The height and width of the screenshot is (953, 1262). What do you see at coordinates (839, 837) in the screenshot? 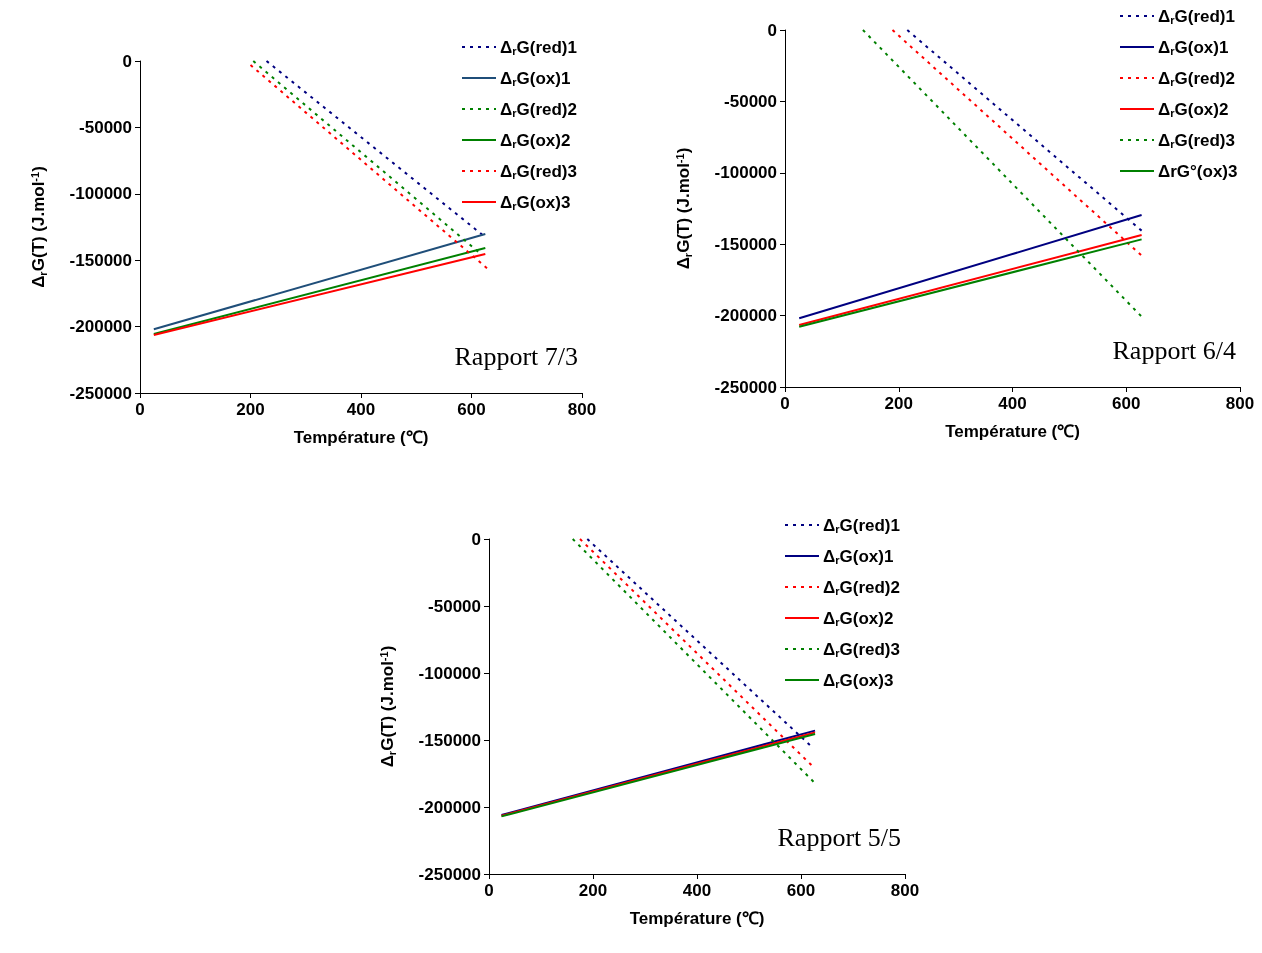
I see `annotation: Rapport 5/5` at bounding box center [839, 837].